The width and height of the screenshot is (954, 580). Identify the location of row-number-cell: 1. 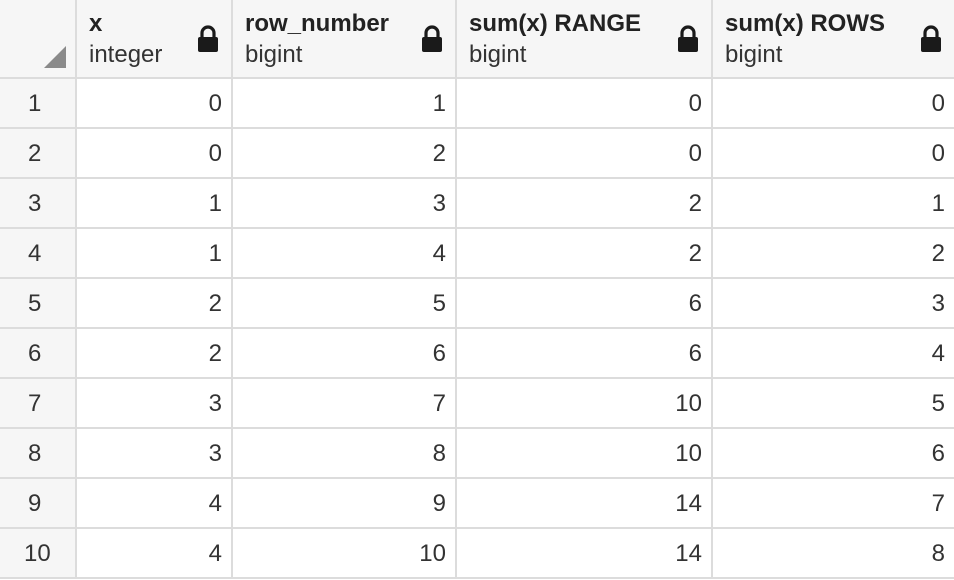
(38, 104).